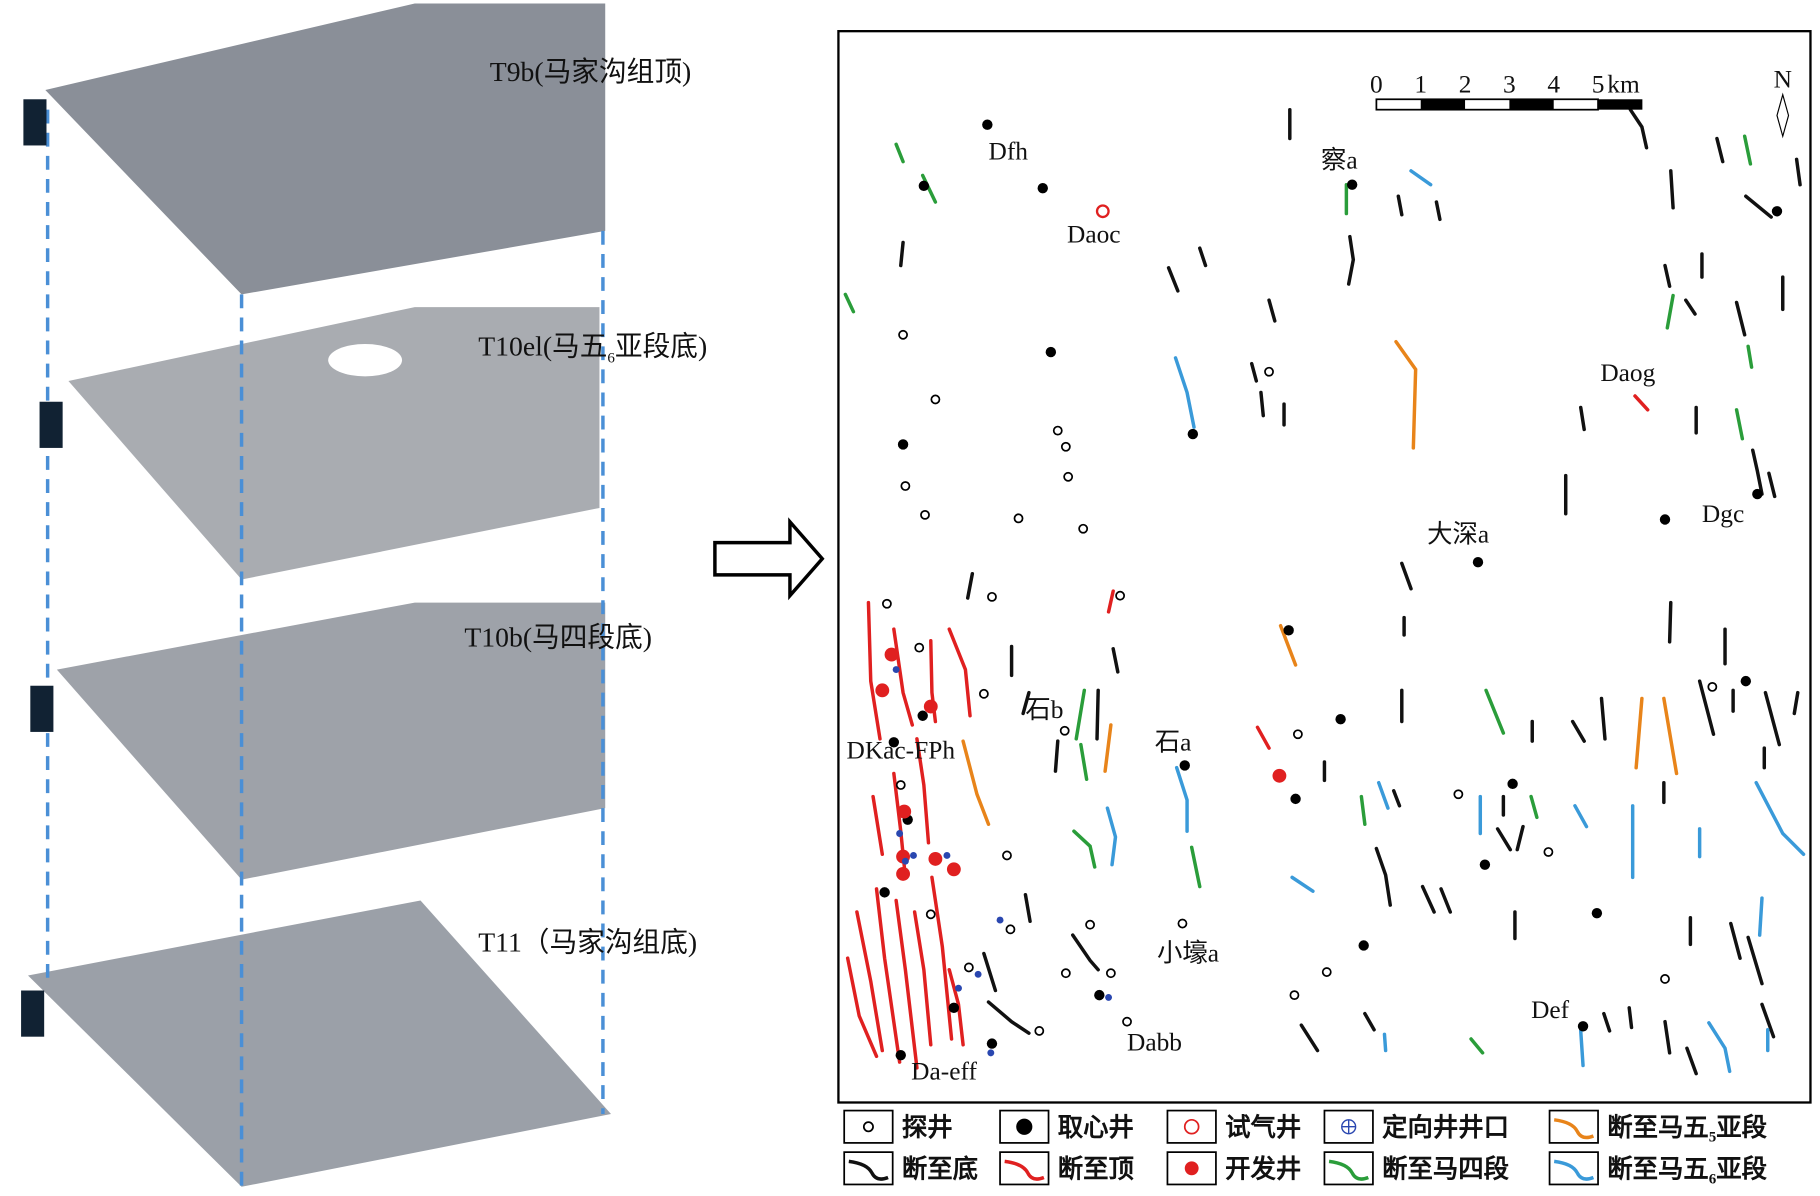 The height and width of the screenshot is (1196, 1820). I want to click on legend-text: 开发井, so click(1263, 1169).